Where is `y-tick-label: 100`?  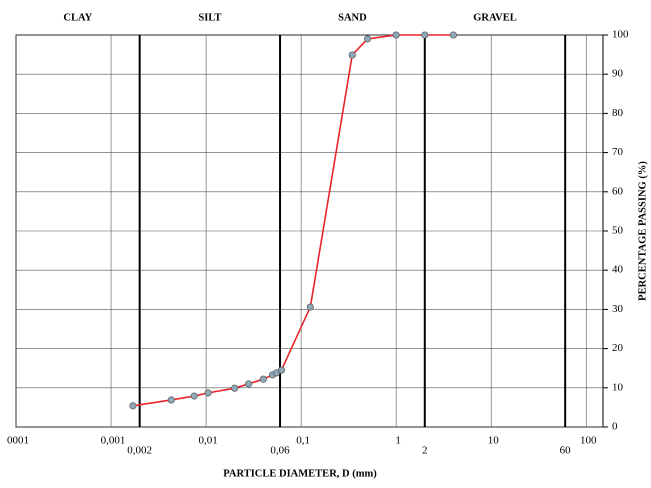
y-tick-label: 100 is located at coordinates (620, 35).